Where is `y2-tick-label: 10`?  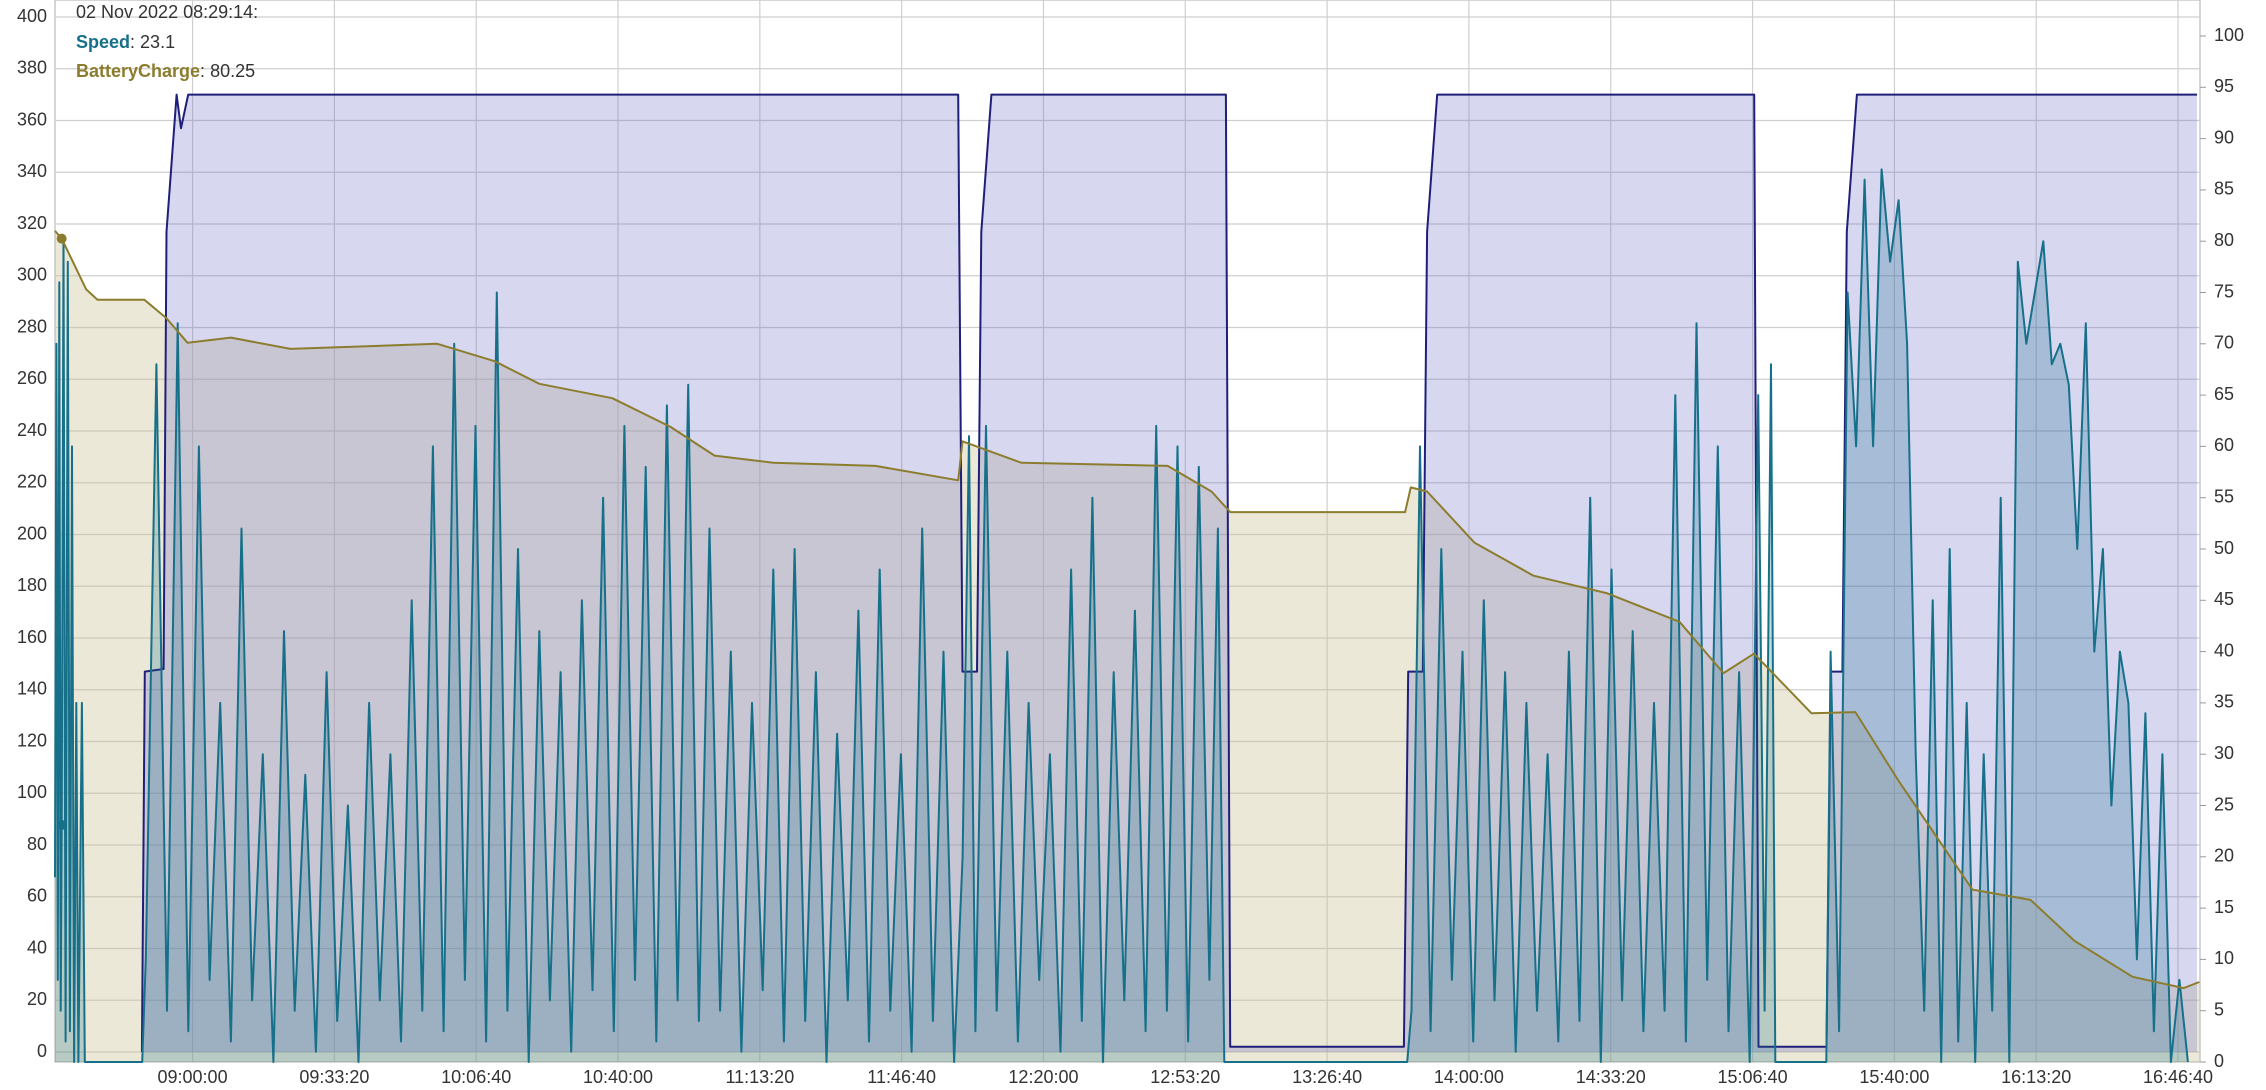 y2-tick-label: 10 is located at coordinates (2224, 958).